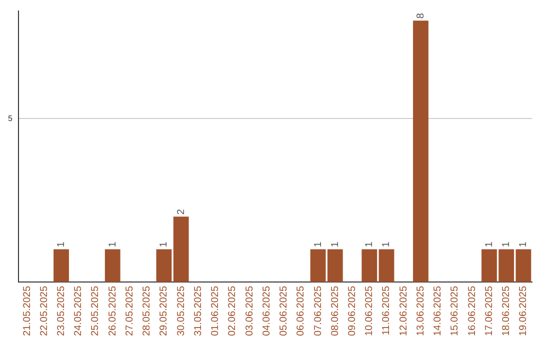  Describe the element at coordinates (318, 311) in the screenshot. I see `x-tick-label: 07.06.2025` at that location.